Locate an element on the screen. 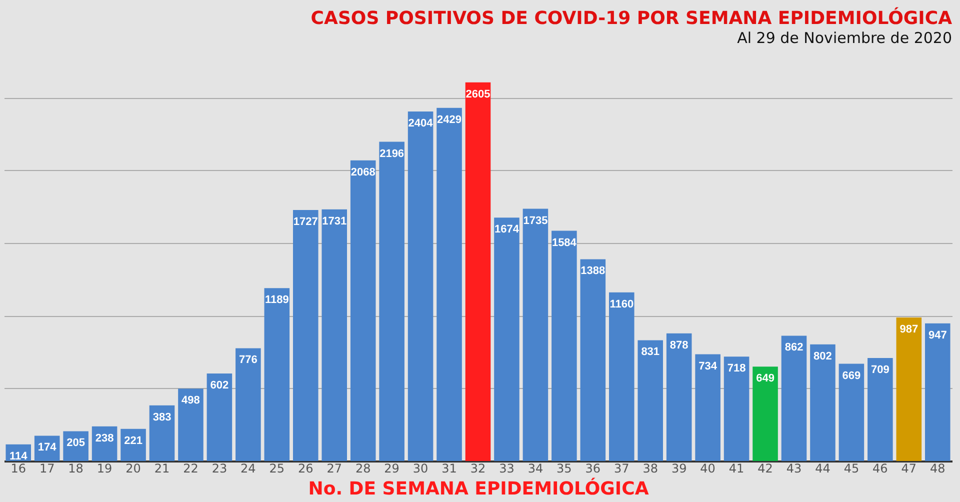 Image resolution: width=960 pixels, height=502 pixels. x-tick-label: 46 is located at coordinates (880, 469).